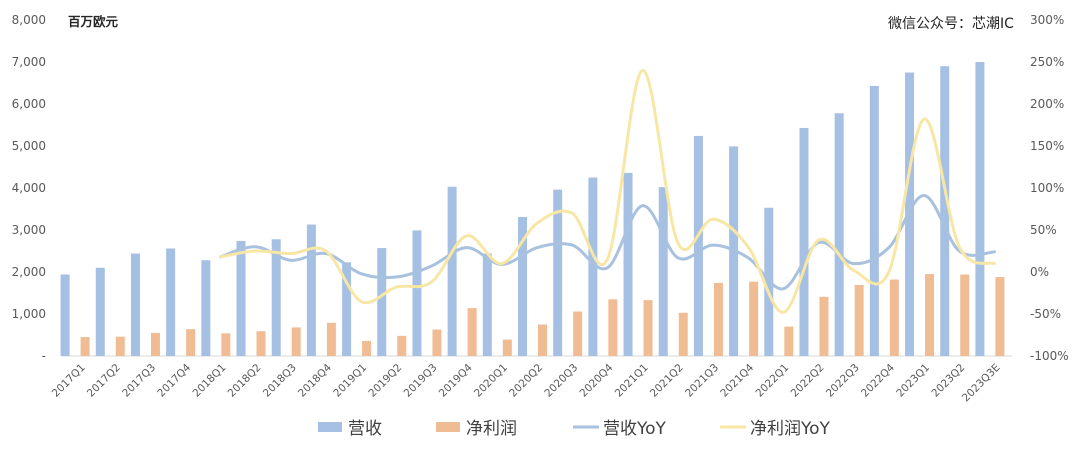 This screenshot has height=454, width=1080. What do you see at coordinates (93, 21) in the screenshot?
I see `unit-label: 百万欧元` at bounding box center [93, 21].